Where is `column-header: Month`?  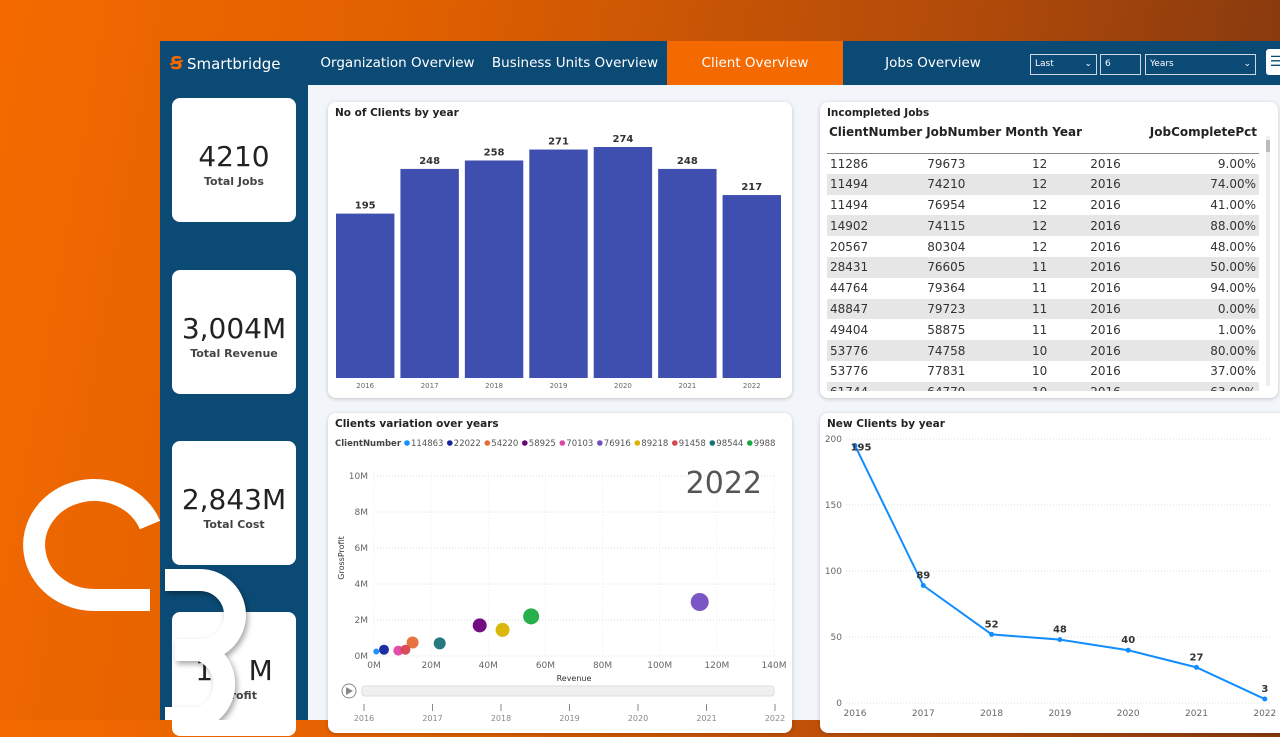
column-header: Month is located at coordinates (1027, 138).